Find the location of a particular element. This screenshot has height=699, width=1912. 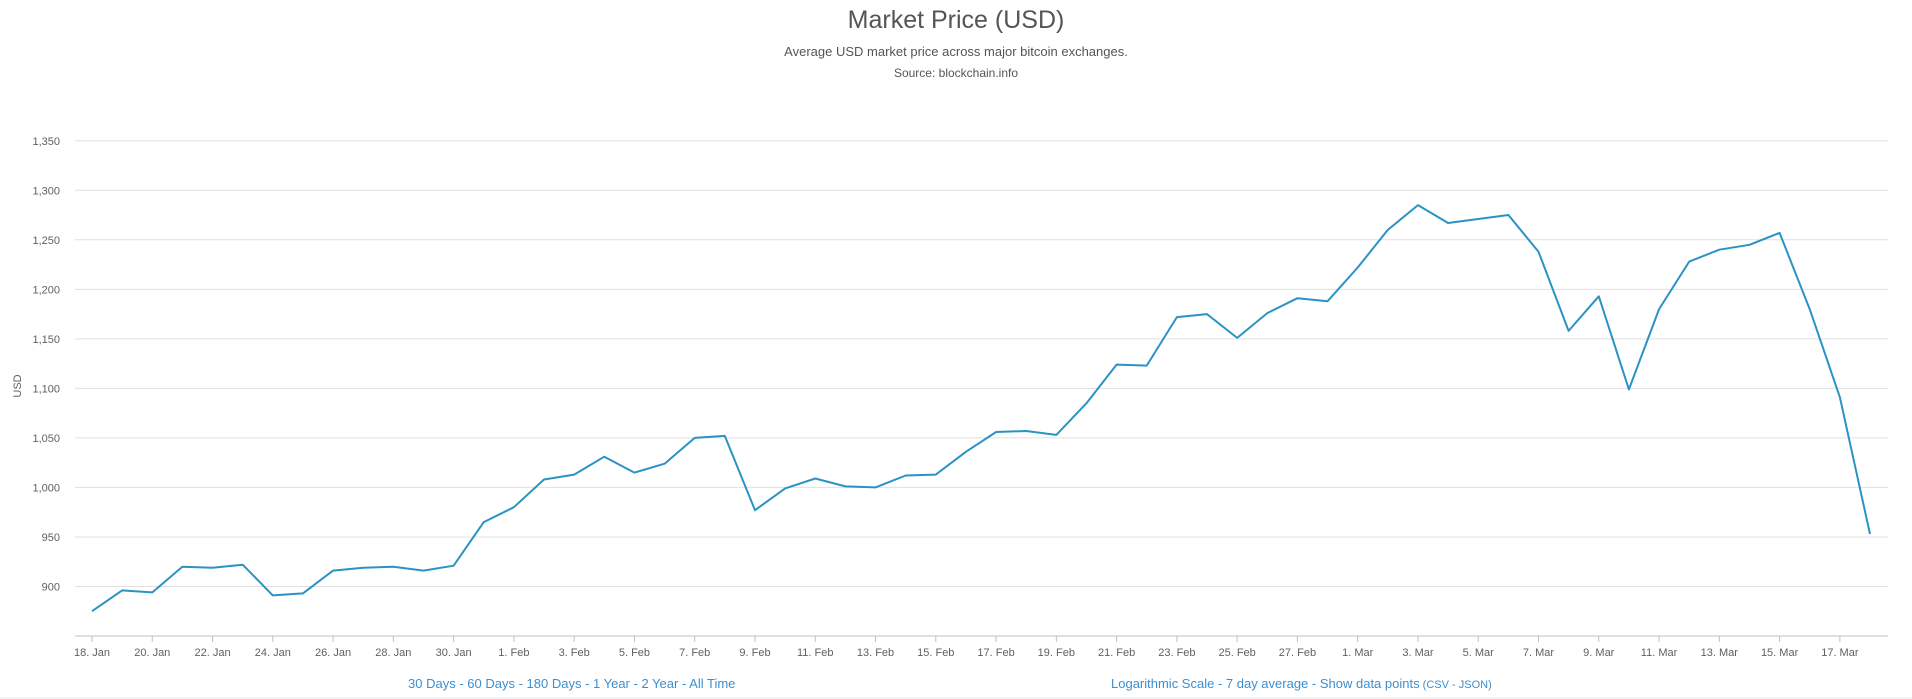

x-tick-label: 9. Mar is located at coordinates (1599, 653).